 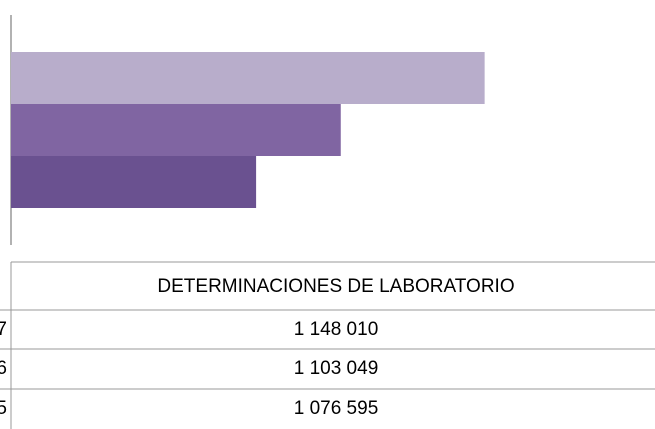 I want to click on table-header: DETERMINACIONES DE LABORATORIO, so click(x=335, y=286).